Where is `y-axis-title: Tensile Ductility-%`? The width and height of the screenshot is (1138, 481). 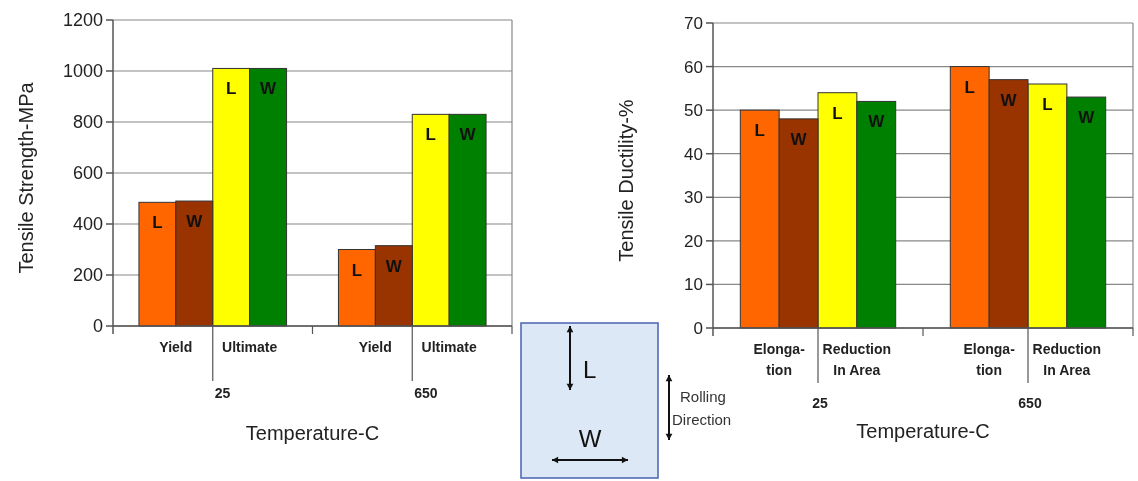
y-axis-title: Tensile Ductility-% is located at coordinates (626, 180).